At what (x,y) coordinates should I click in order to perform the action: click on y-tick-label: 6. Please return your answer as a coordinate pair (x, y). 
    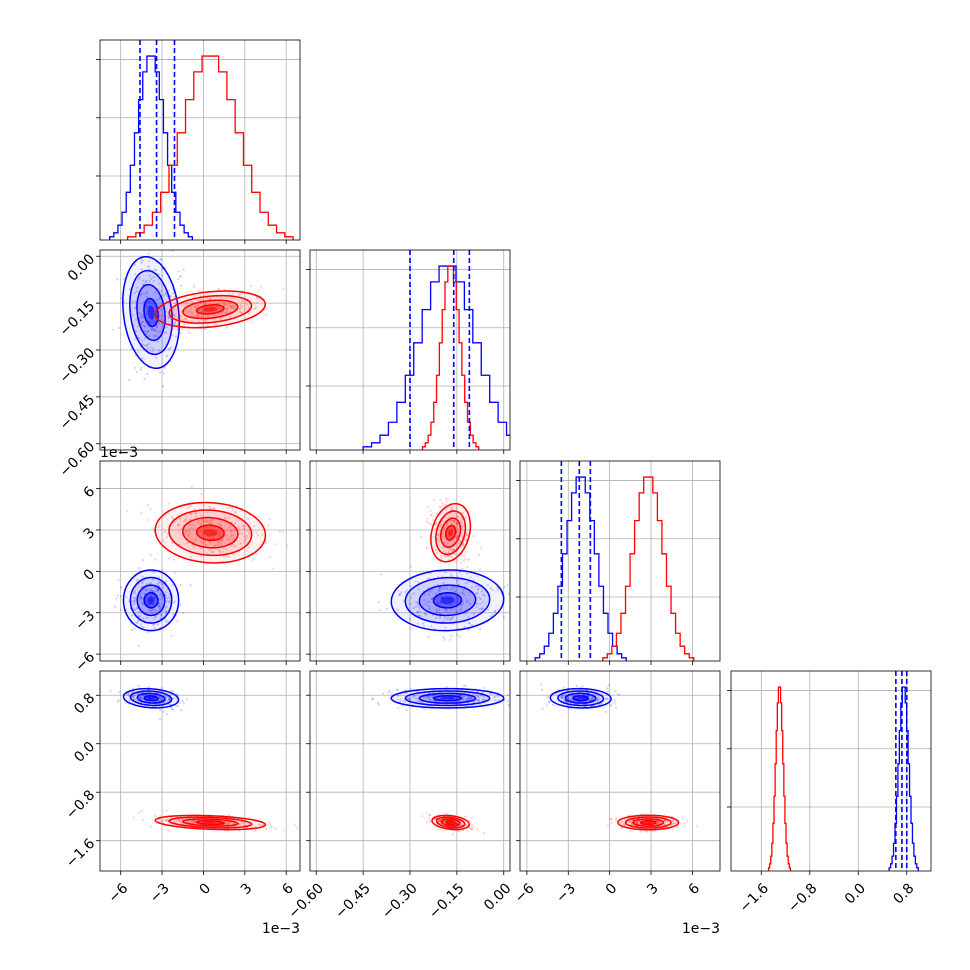
    Looking at the image, I should click on (90, 493).